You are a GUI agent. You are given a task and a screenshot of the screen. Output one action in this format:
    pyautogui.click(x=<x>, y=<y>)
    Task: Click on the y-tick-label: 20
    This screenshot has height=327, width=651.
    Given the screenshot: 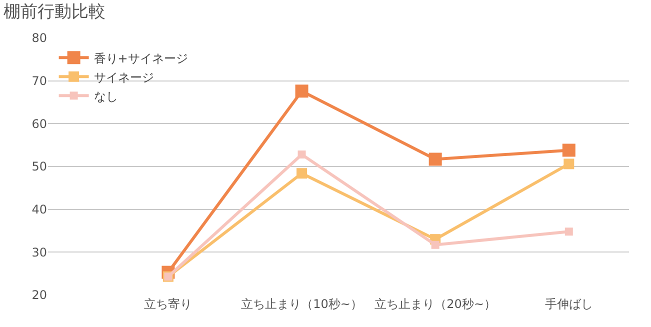 What is the action you would take?
    pyautogui.click(x=39, y=295)
    